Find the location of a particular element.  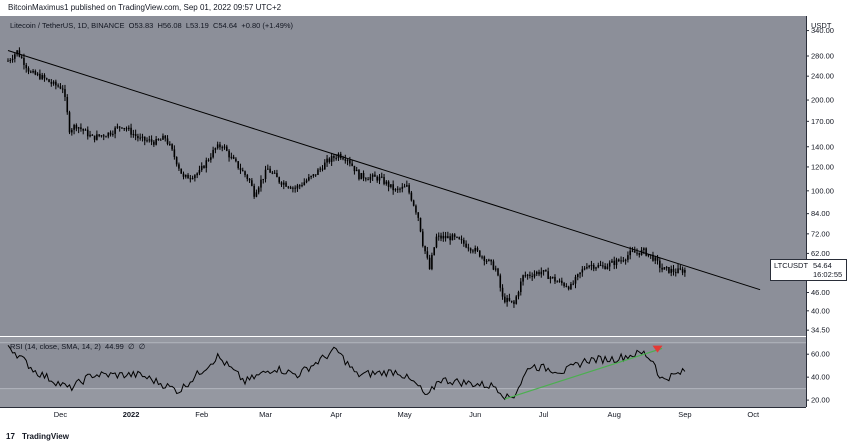

time-tick-label: Mar is located at coordinates (265, 414).